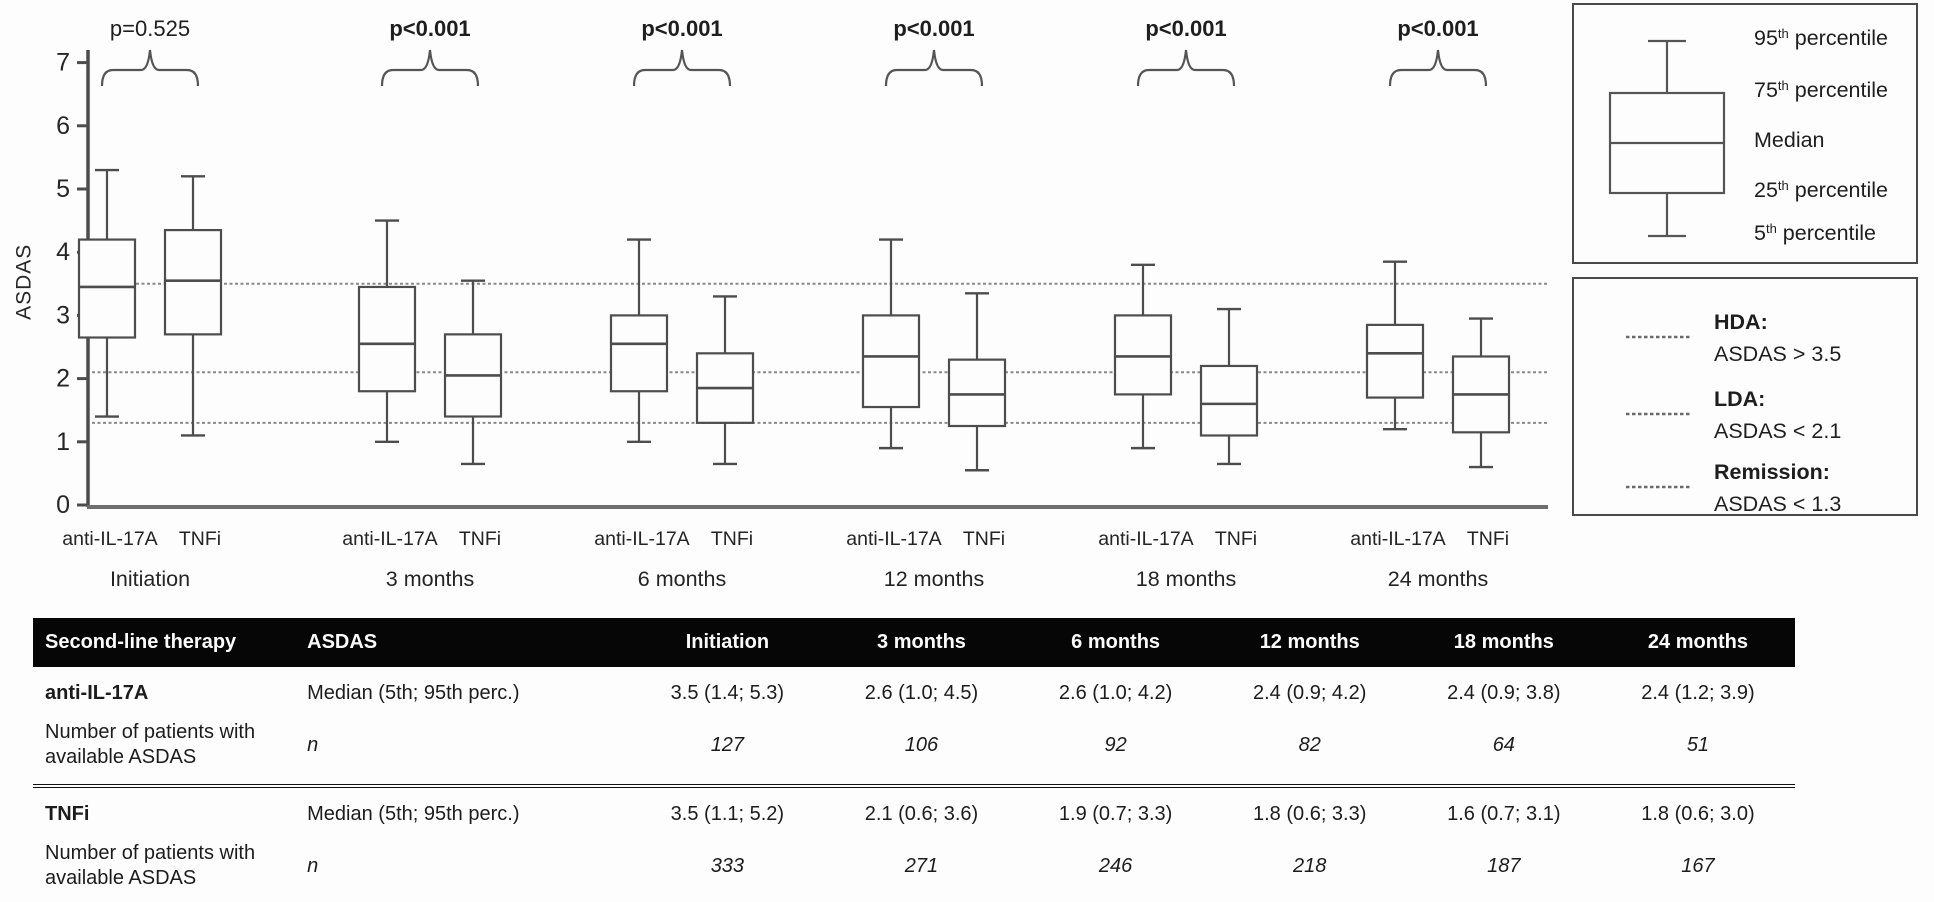 This screenshot has height=902, width=1934. What do you see at coordinates (63, 252) in the screenshot?
I see `y-tick-label: 4` at bounding box center [63, 252].